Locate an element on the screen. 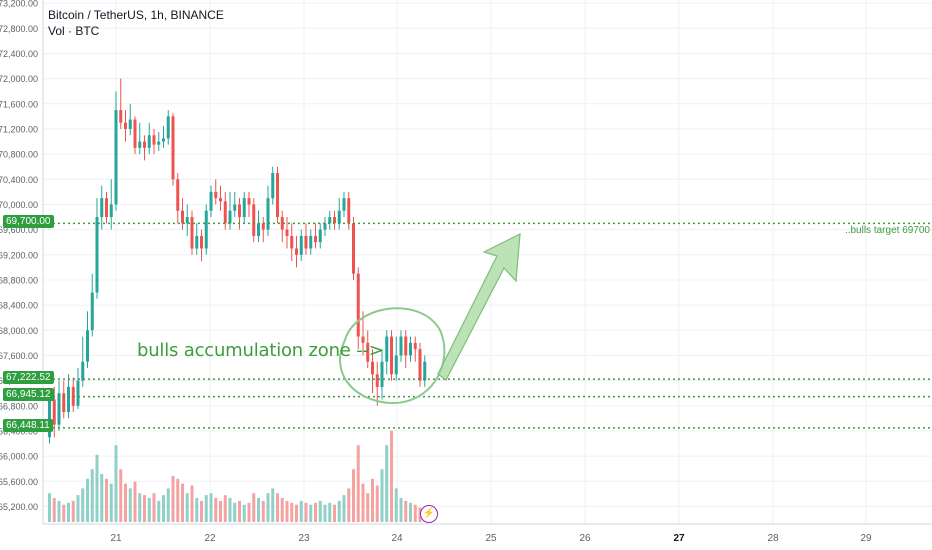  x-tick-label: 24 is located at coordinates (397, 538).